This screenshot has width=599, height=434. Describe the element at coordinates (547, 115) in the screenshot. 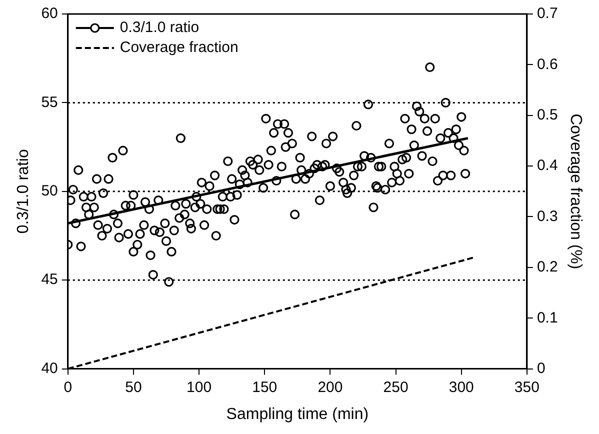

I see `y2-tick-label: 0.5` at that location.